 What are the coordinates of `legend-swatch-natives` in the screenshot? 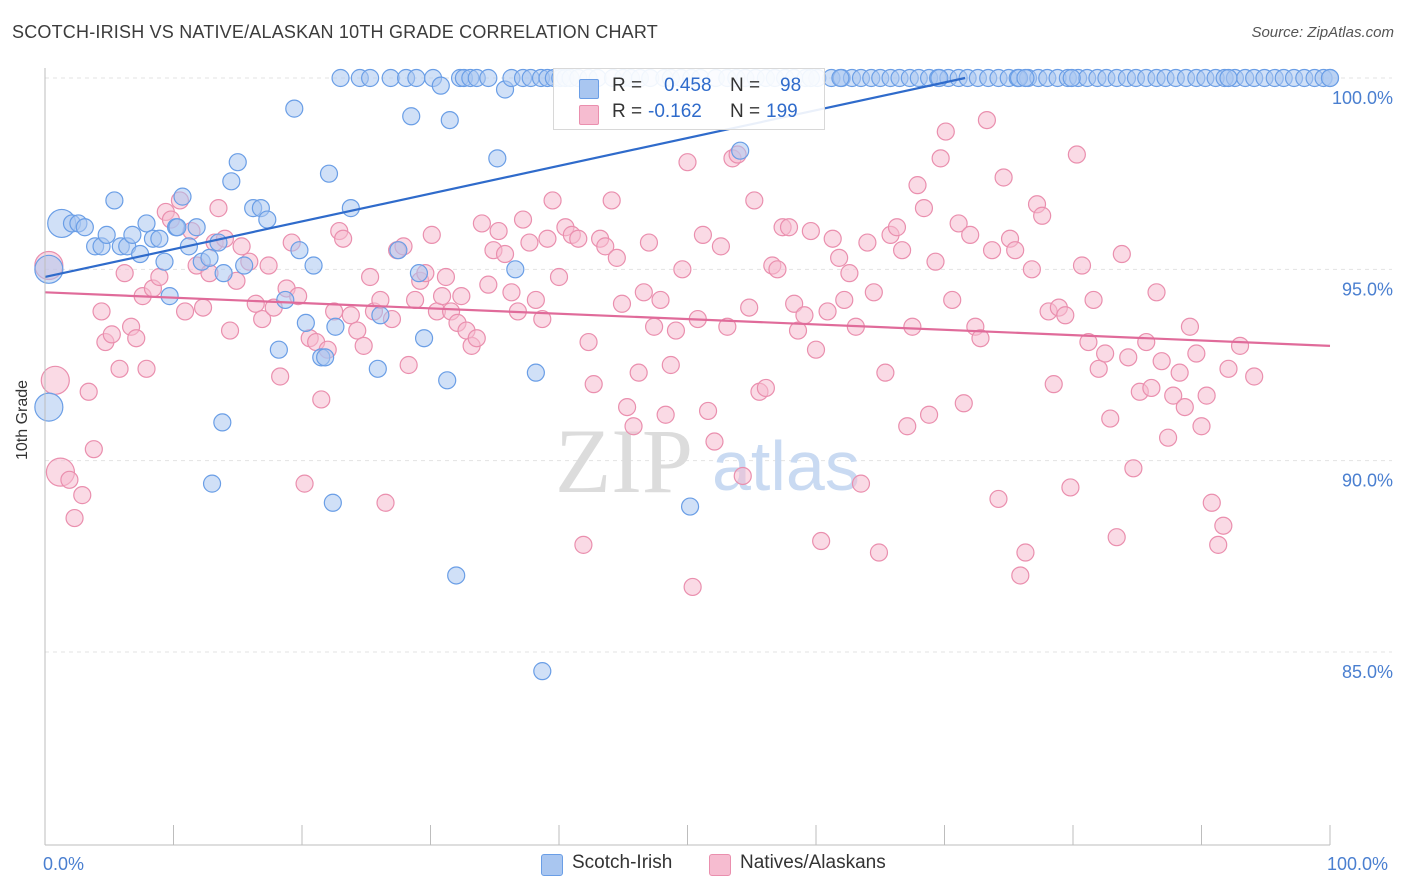 It's located at (589, 115).